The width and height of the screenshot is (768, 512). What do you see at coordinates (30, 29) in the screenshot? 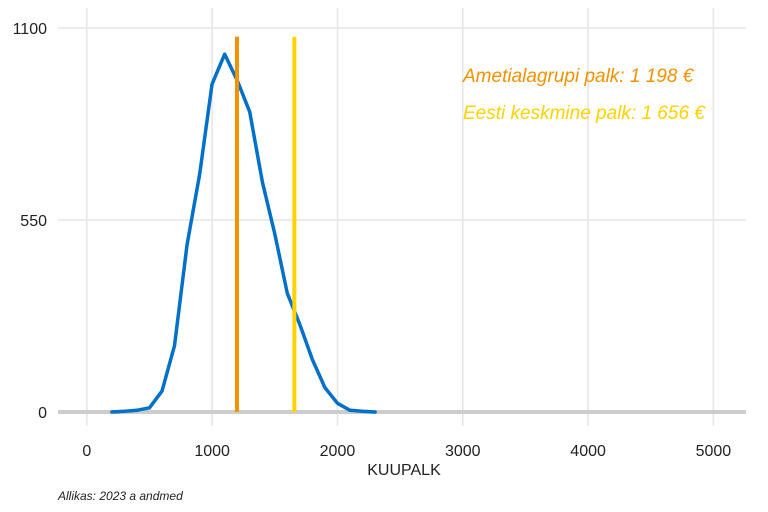
I see `y-tick-label: 1100` at bounding box center [30, 29].